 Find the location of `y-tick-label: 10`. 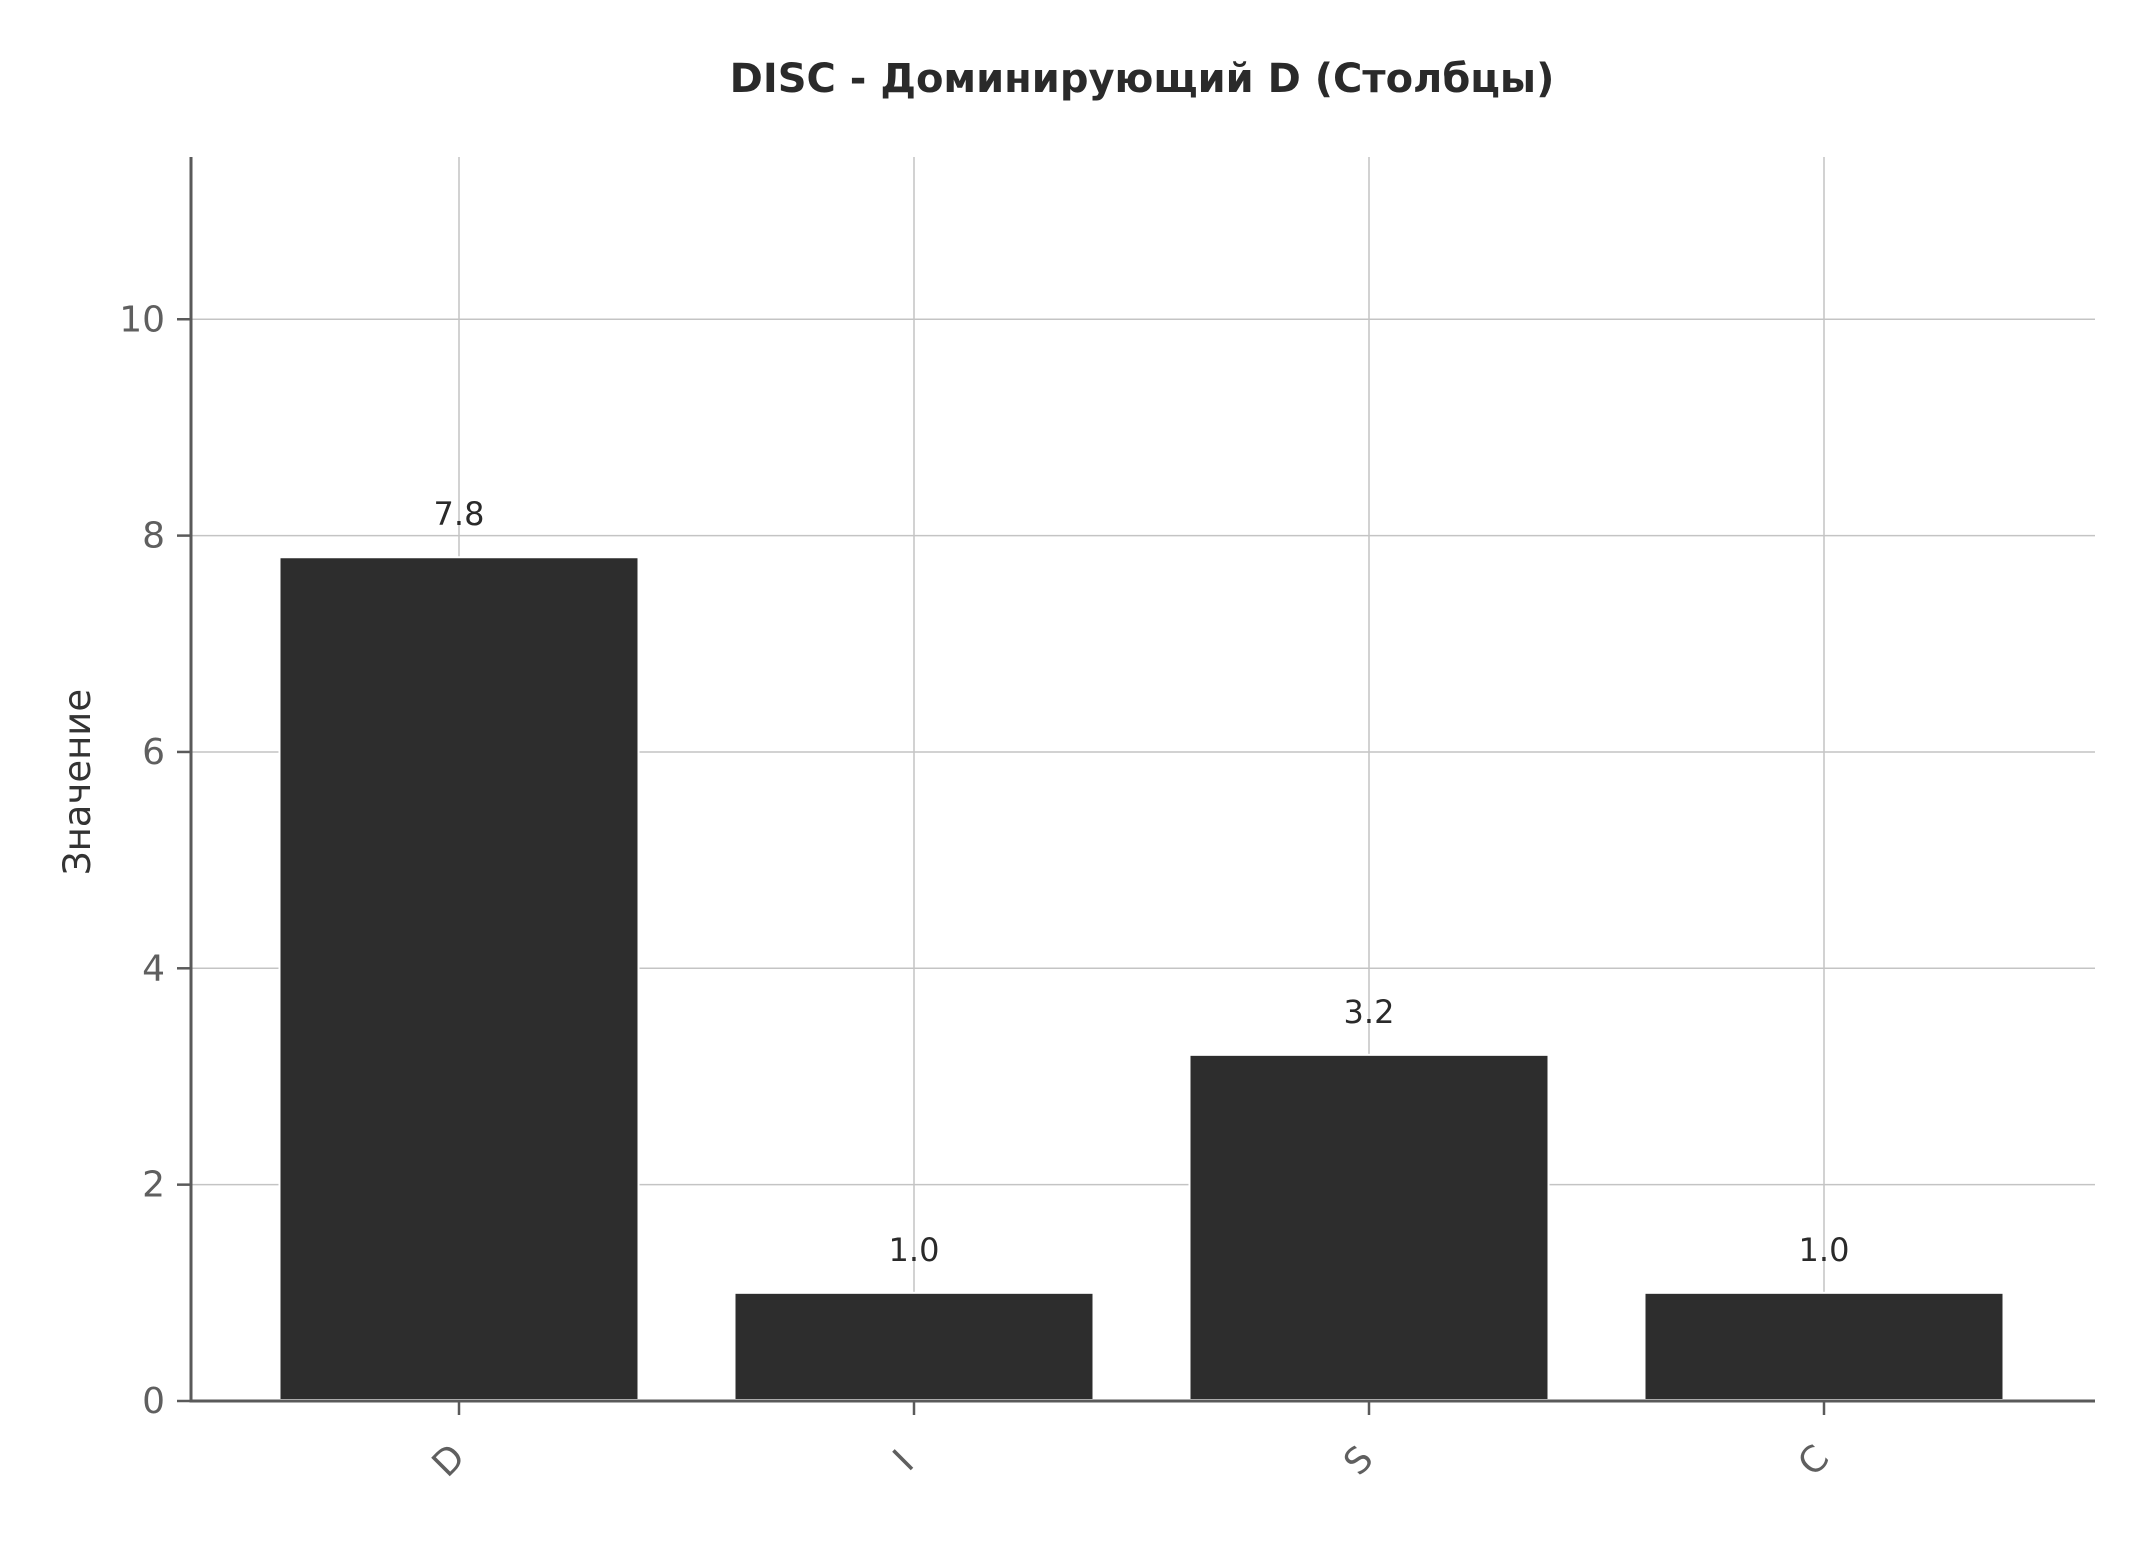

y-tick-label: 10 is located at coordinates (142, 319).